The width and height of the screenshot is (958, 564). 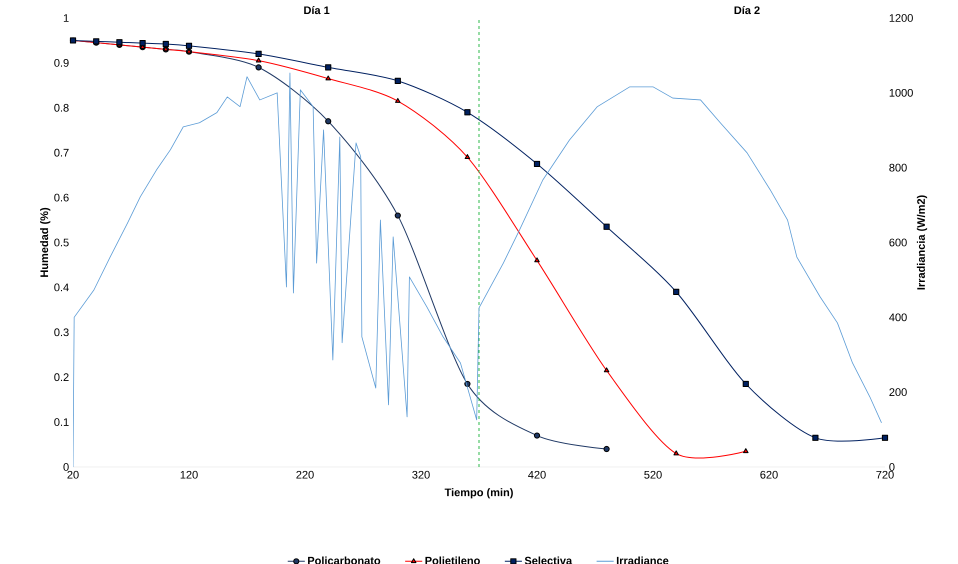 I want to click on x-tick-label: 20, so click(x=73, y=474).